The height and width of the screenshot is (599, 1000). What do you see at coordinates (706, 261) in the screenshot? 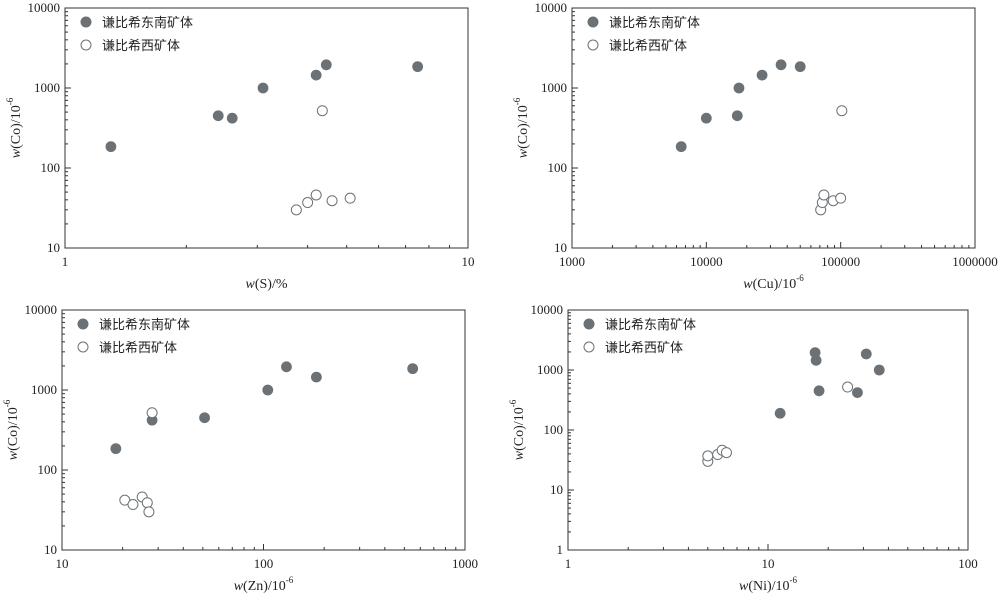
I see `x-tick-label: 10000` at bounding box center [706, 261].